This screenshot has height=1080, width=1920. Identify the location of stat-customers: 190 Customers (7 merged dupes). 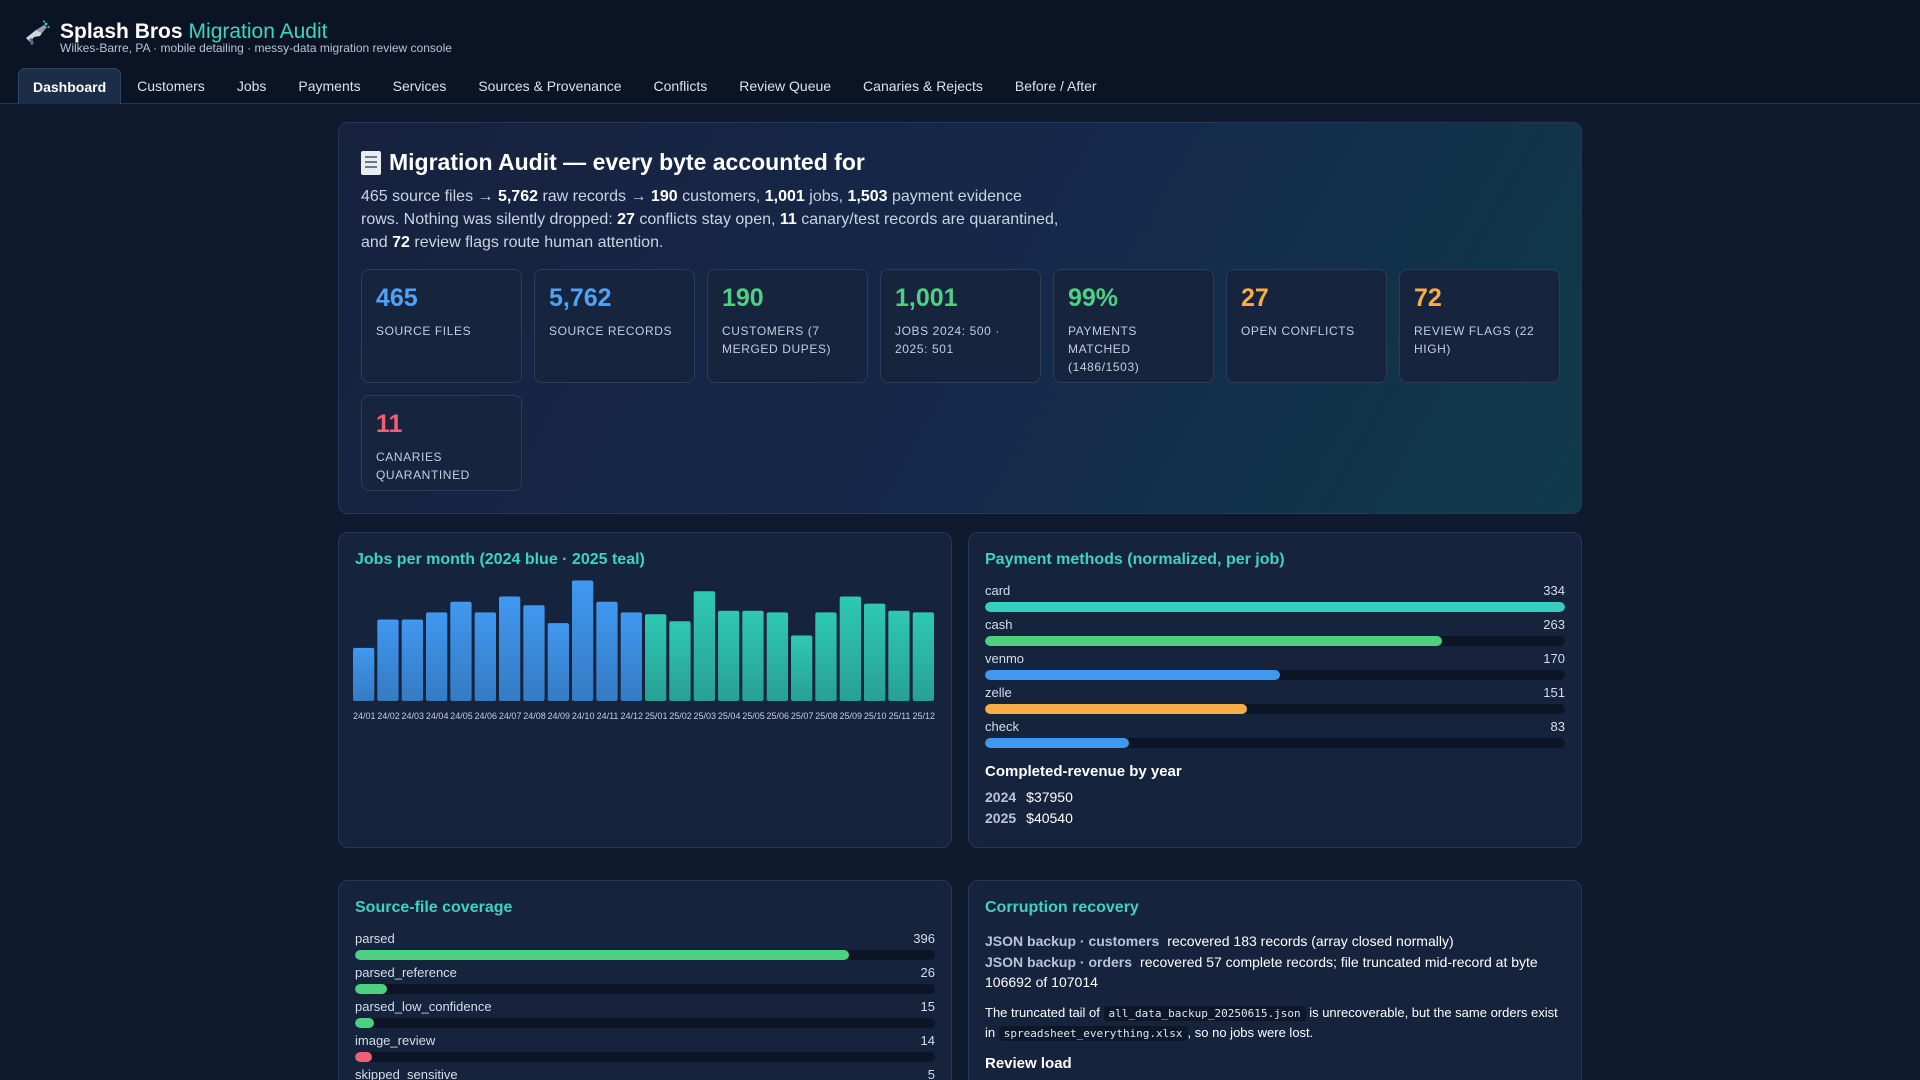
(787, 326).